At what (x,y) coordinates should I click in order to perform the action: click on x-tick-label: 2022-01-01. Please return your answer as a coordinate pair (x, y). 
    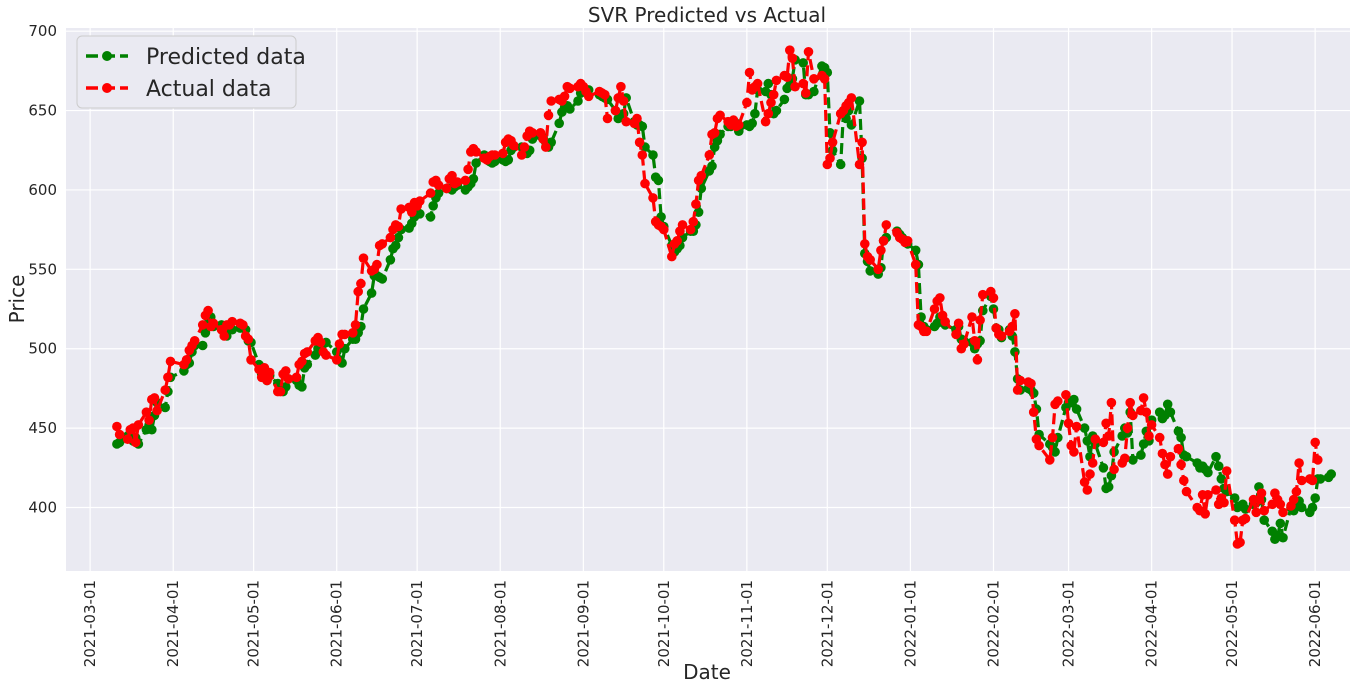
    Looking at the image, I should click on (910, 623).